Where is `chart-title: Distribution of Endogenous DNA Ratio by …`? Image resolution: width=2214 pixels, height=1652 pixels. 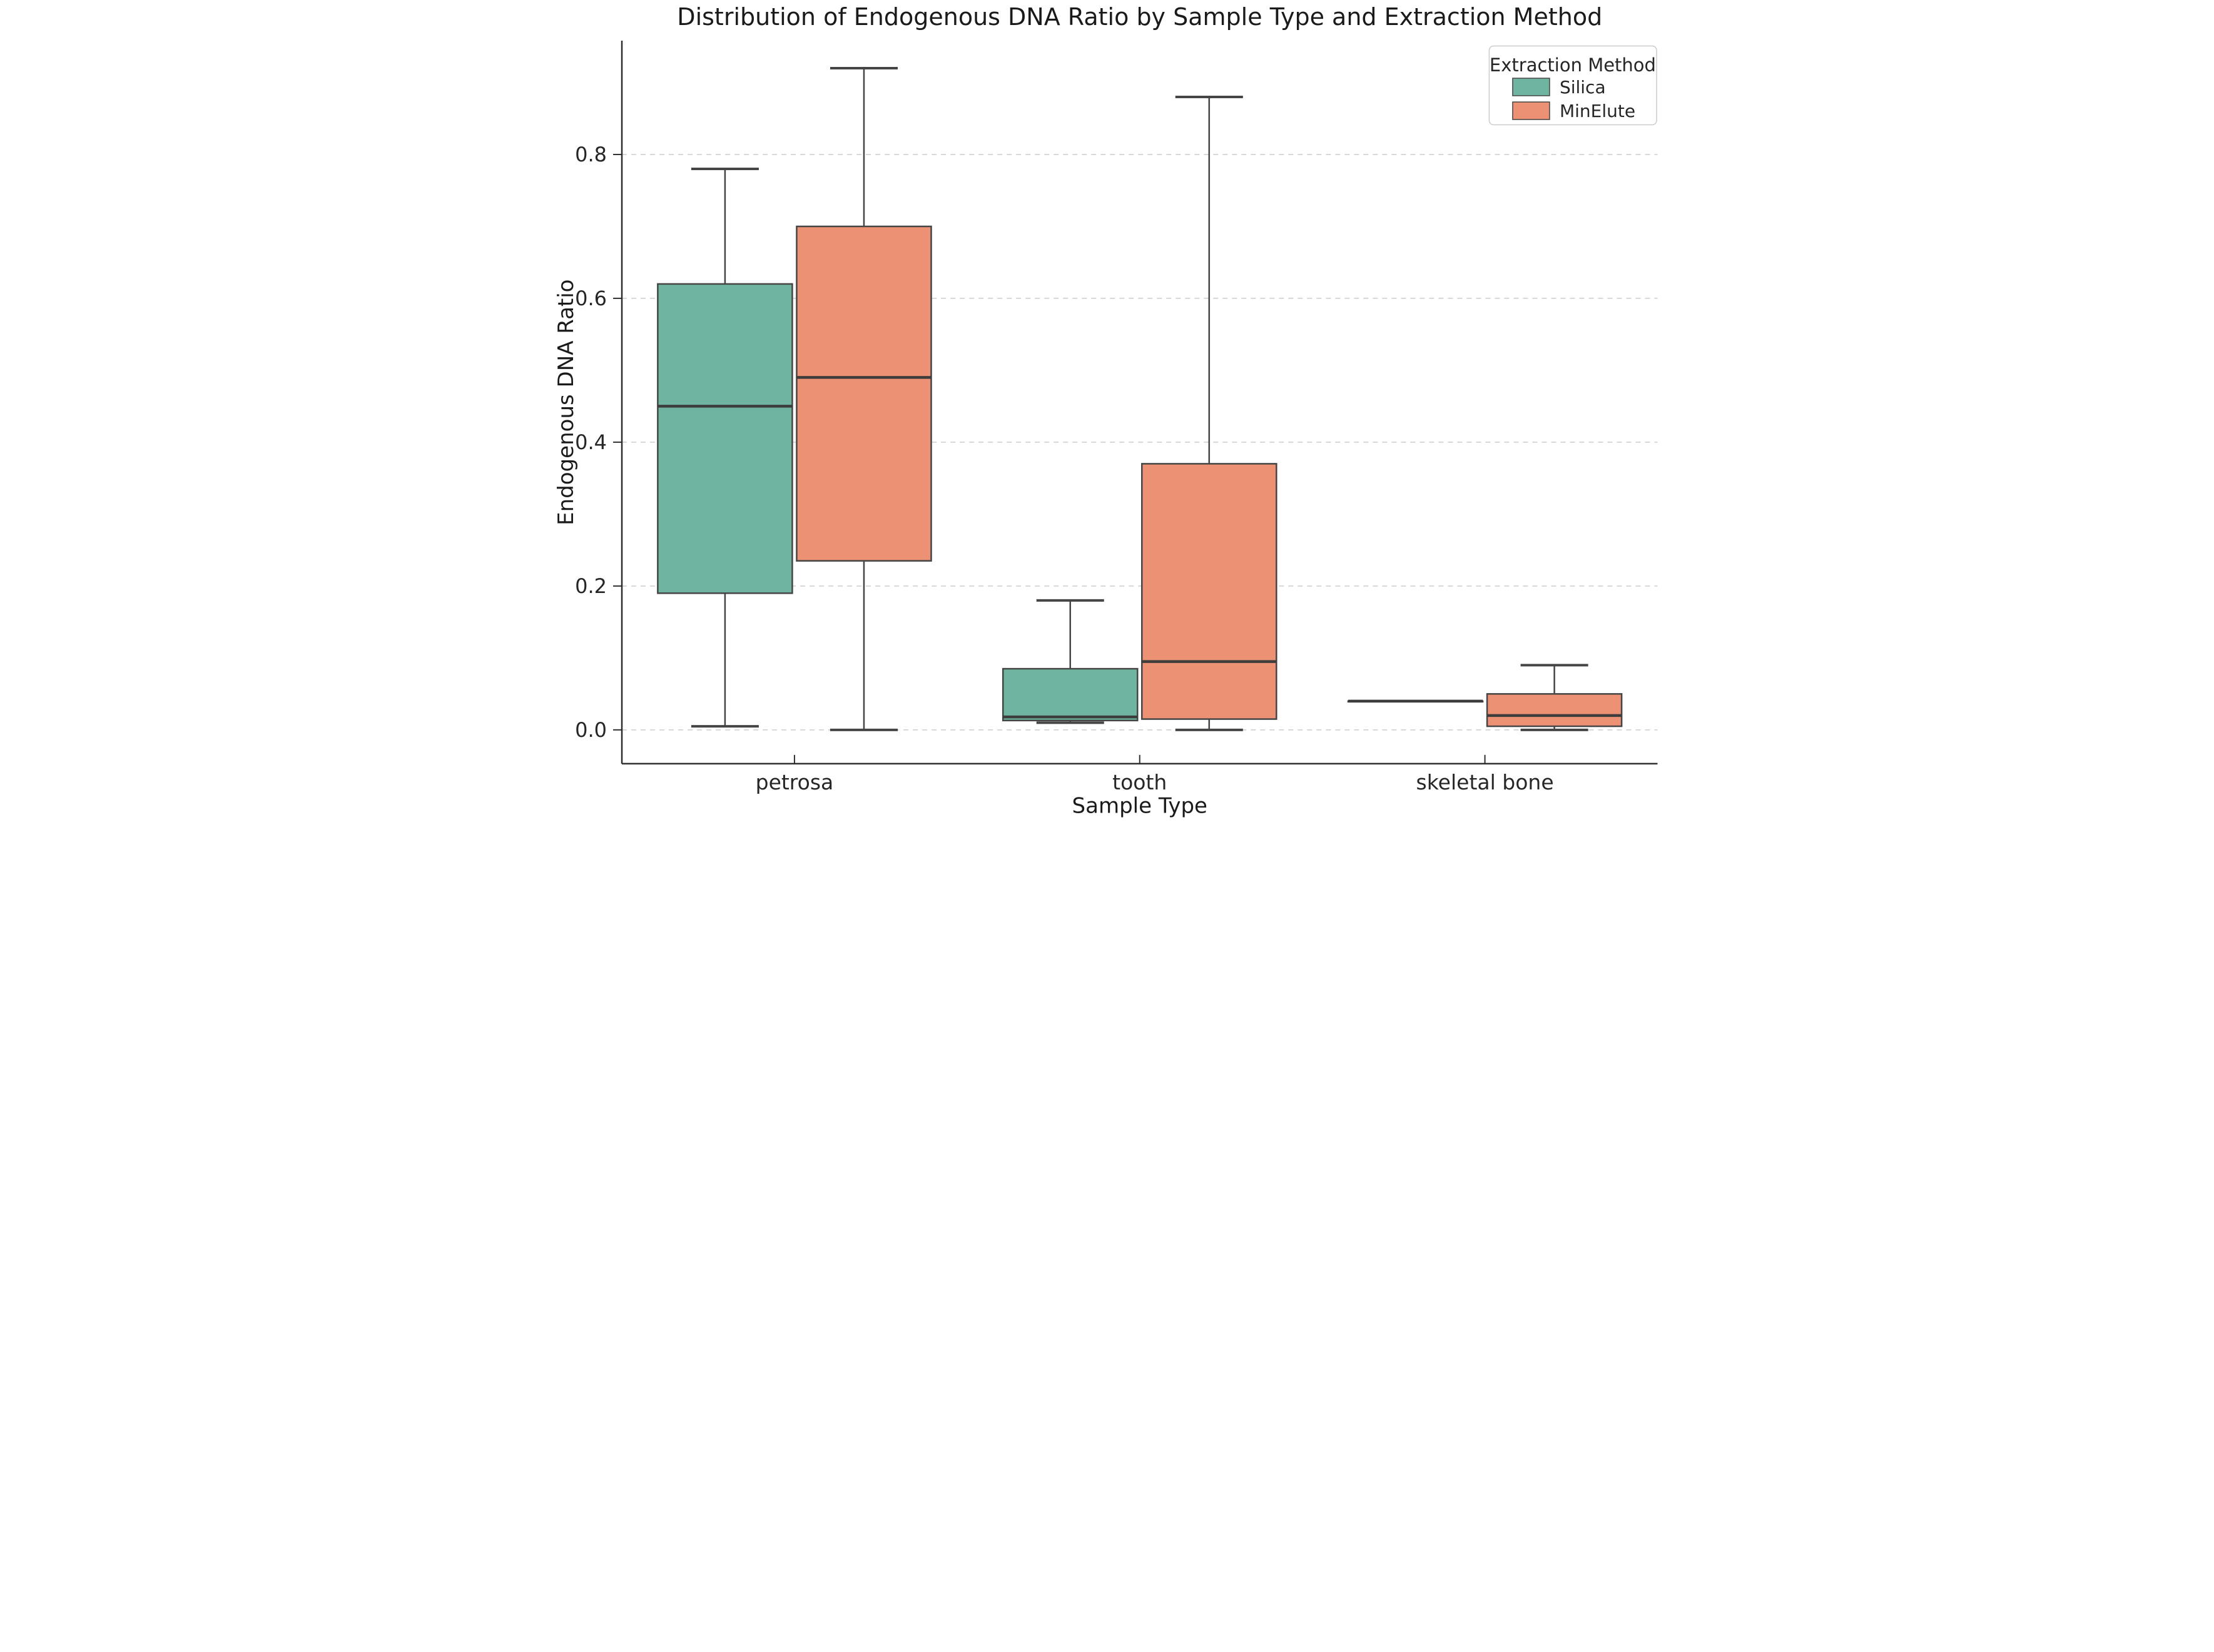
chart-title: Distribution of Endogenous DNA Ratio by … is located at coordinates (1139, 17).